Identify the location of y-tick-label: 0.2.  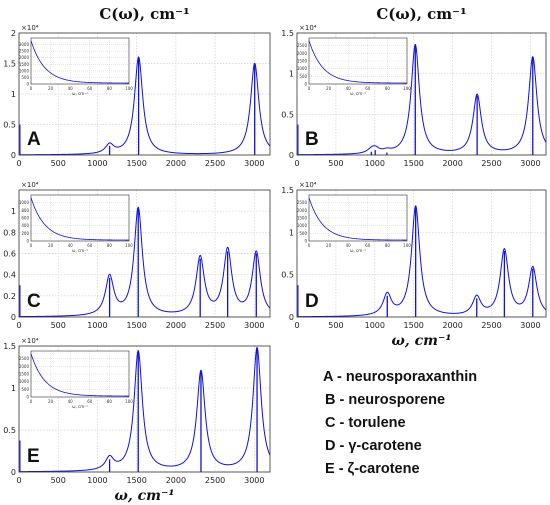
(9, 296).